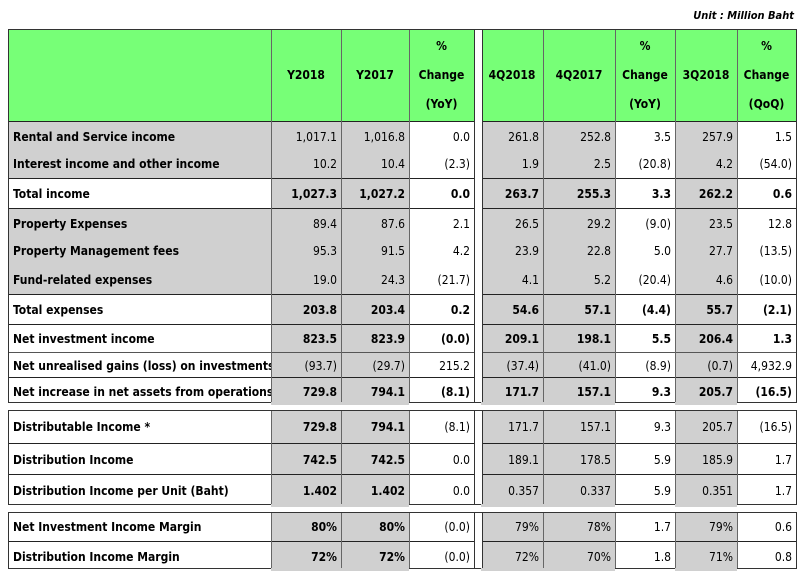  Describe the element at coordinates (306, 459) in the screenshot. I see `value-cell: 742.5` at that location.